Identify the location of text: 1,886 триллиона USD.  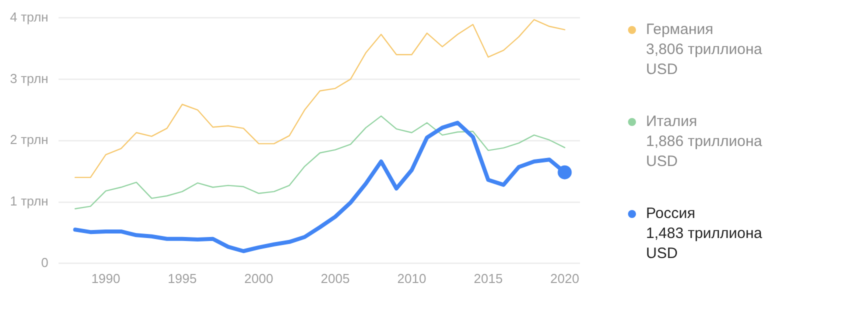
(705, 152).